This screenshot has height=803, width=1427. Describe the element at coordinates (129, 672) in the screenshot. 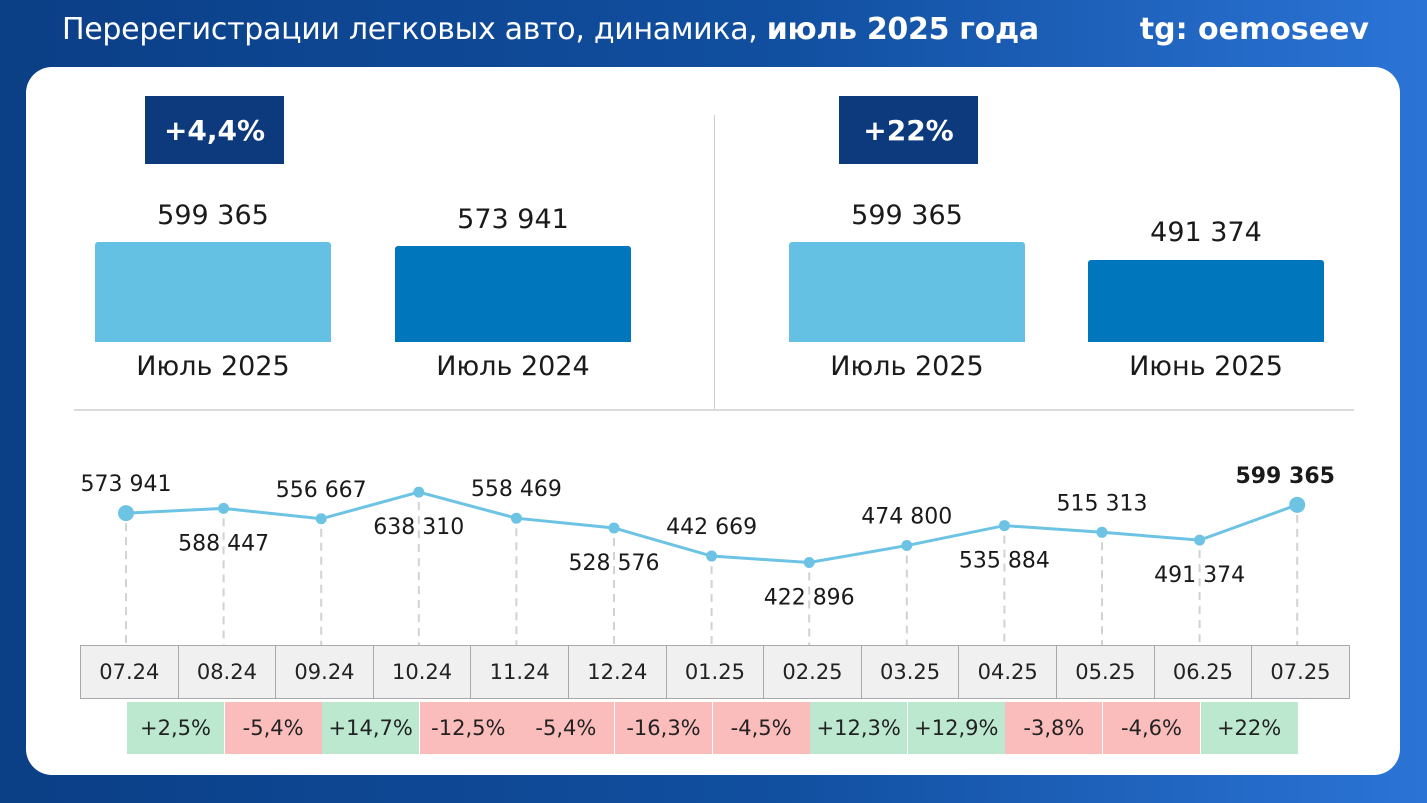

I see `period-cell: 07.24` at that location.